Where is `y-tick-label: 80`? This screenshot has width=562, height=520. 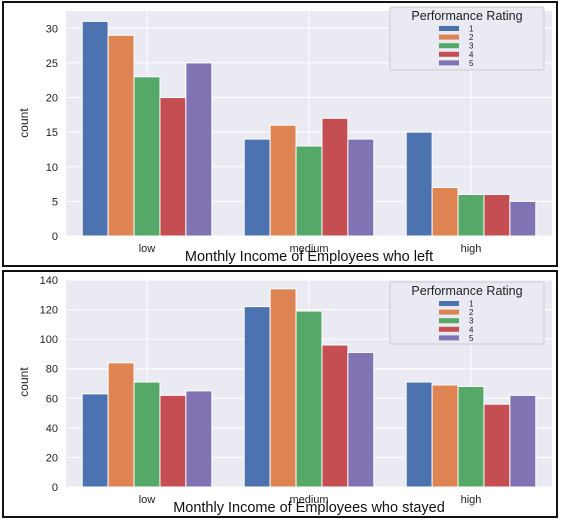 y-tick-label: 80 is located at coordinates (52, 370).